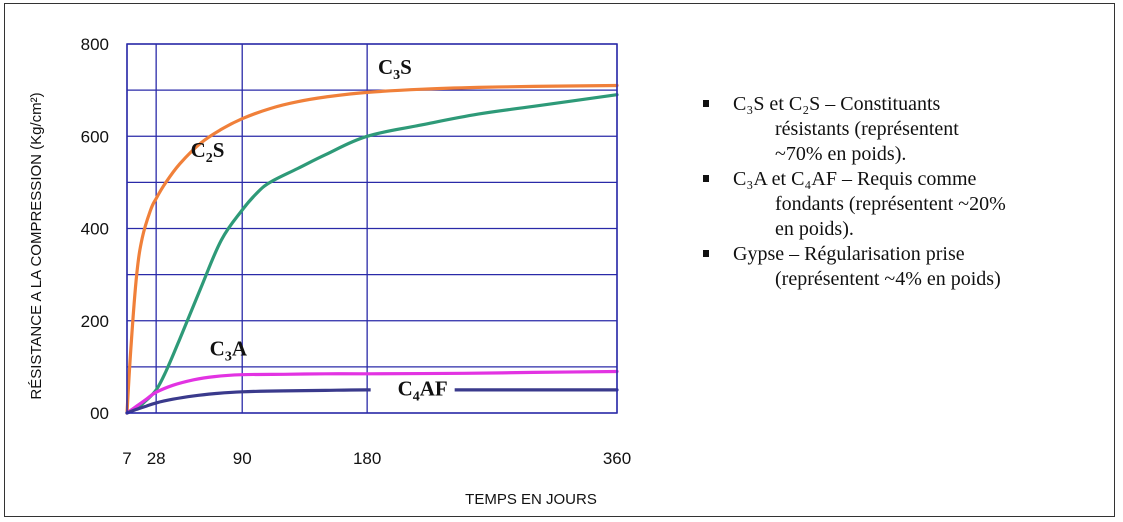 This screenshot has width=1123, height=522. What do you see at coordinates (890, 204) in the screenshot?
I see `note-line: fondants (représentent ~20%` at bounding box center [890, 204].